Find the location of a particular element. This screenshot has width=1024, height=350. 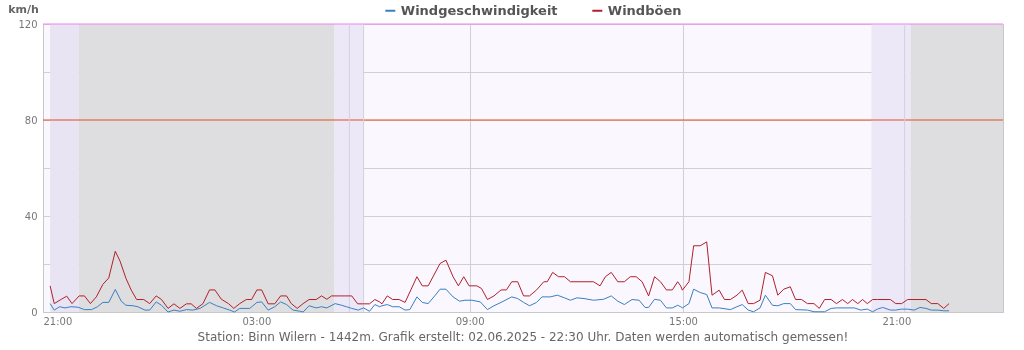

y-tick-label: 80 is located at coordinates (31, 120).